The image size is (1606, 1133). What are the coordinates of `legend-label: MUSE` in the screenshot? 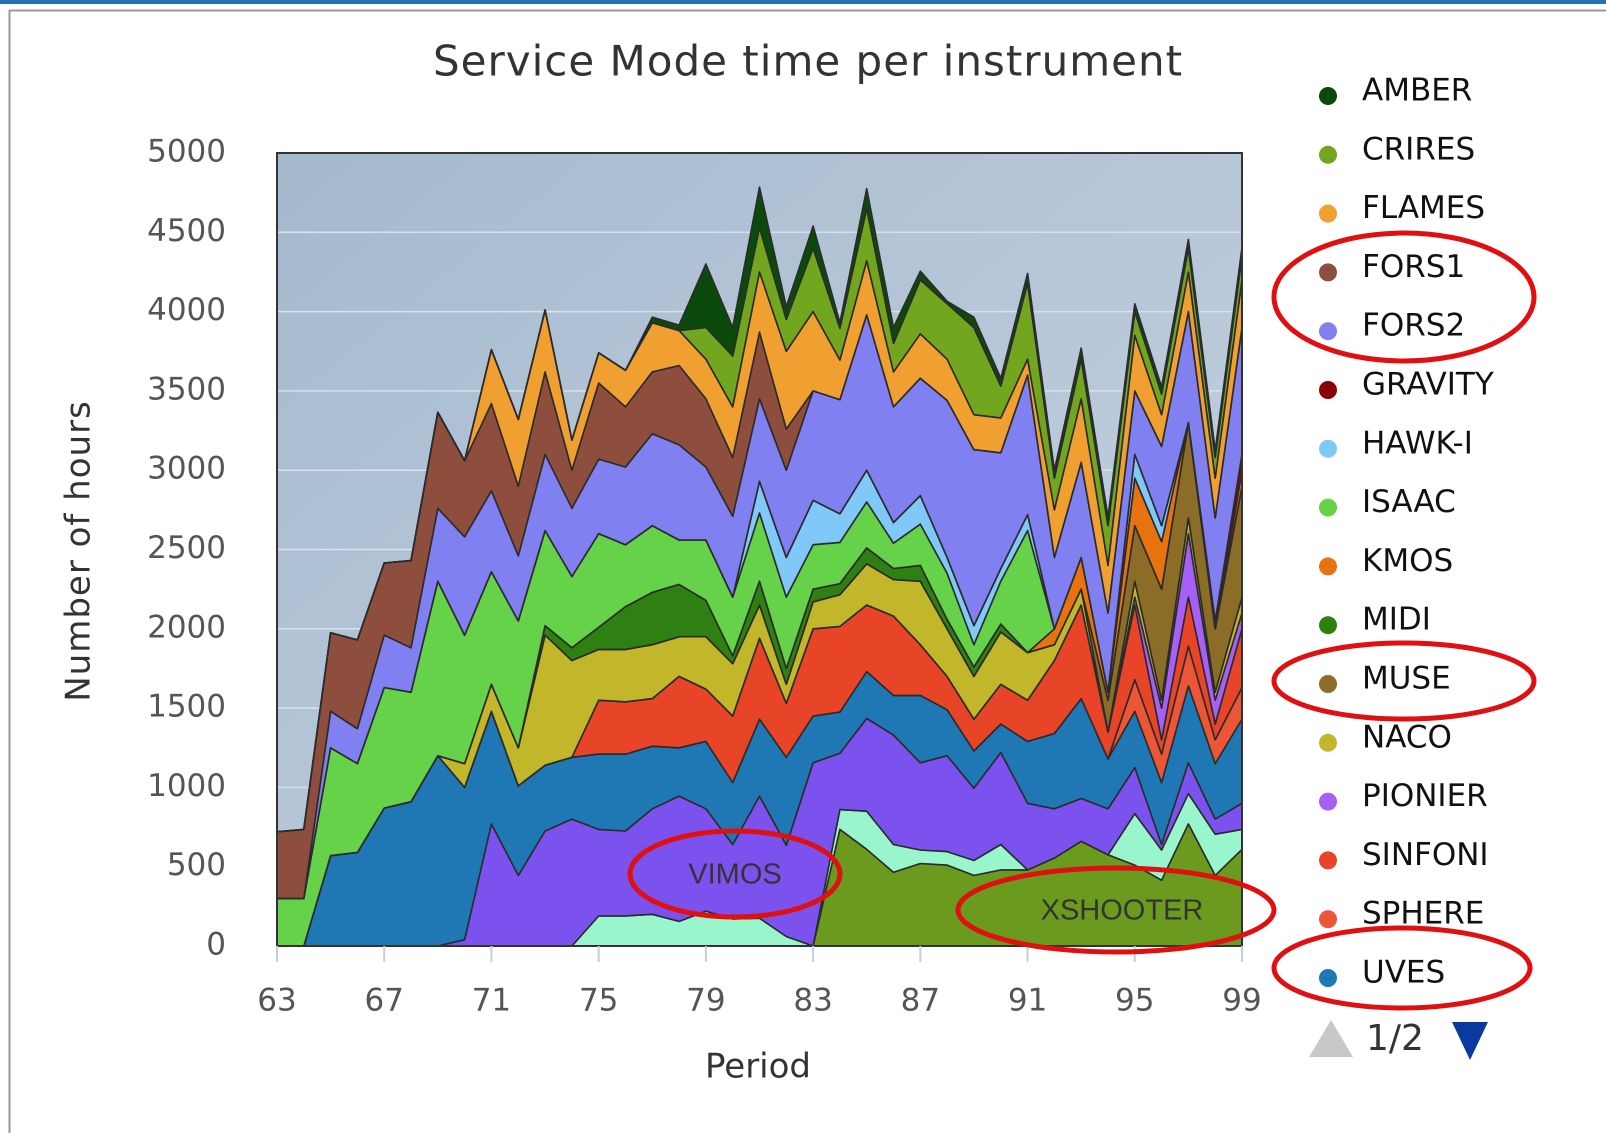 It's located at (1406, 679).